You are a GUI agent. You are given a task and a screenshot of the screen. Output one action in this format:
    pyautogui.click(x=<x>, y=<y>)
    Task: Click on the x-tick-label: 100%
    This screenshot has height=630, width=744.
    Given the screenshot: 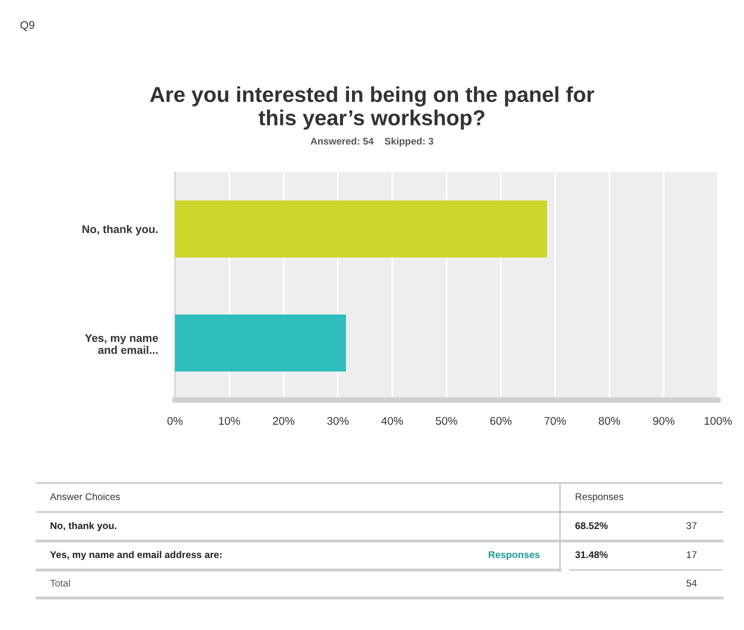 What is the action you would take?
    pyautogui.click(x=718, y=420)
    